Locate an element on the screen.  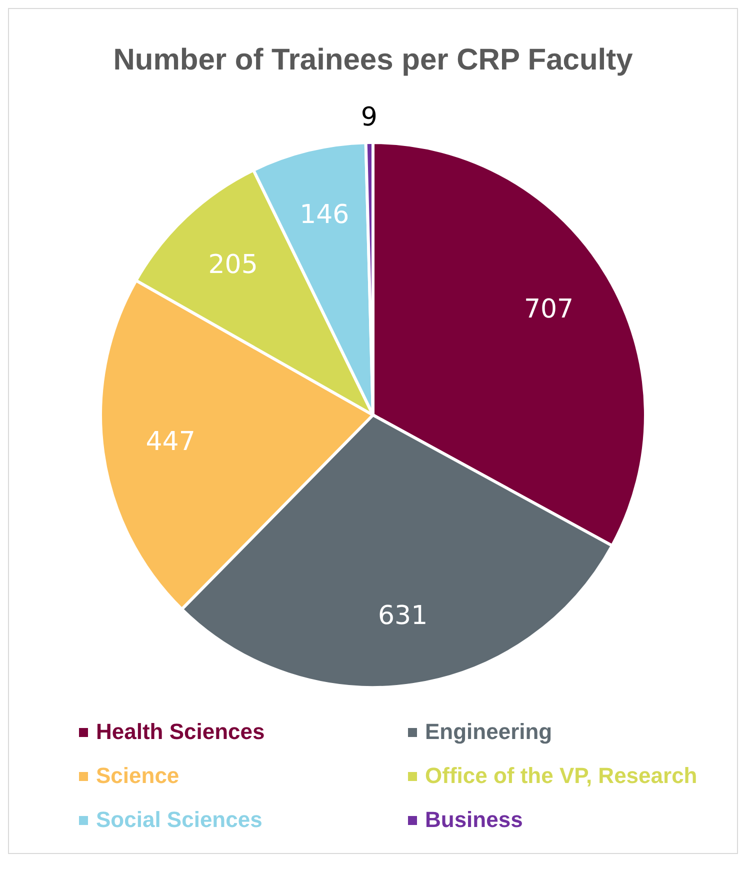
legend-label: Office of the VP, Research is located at coordinates (561, 776).